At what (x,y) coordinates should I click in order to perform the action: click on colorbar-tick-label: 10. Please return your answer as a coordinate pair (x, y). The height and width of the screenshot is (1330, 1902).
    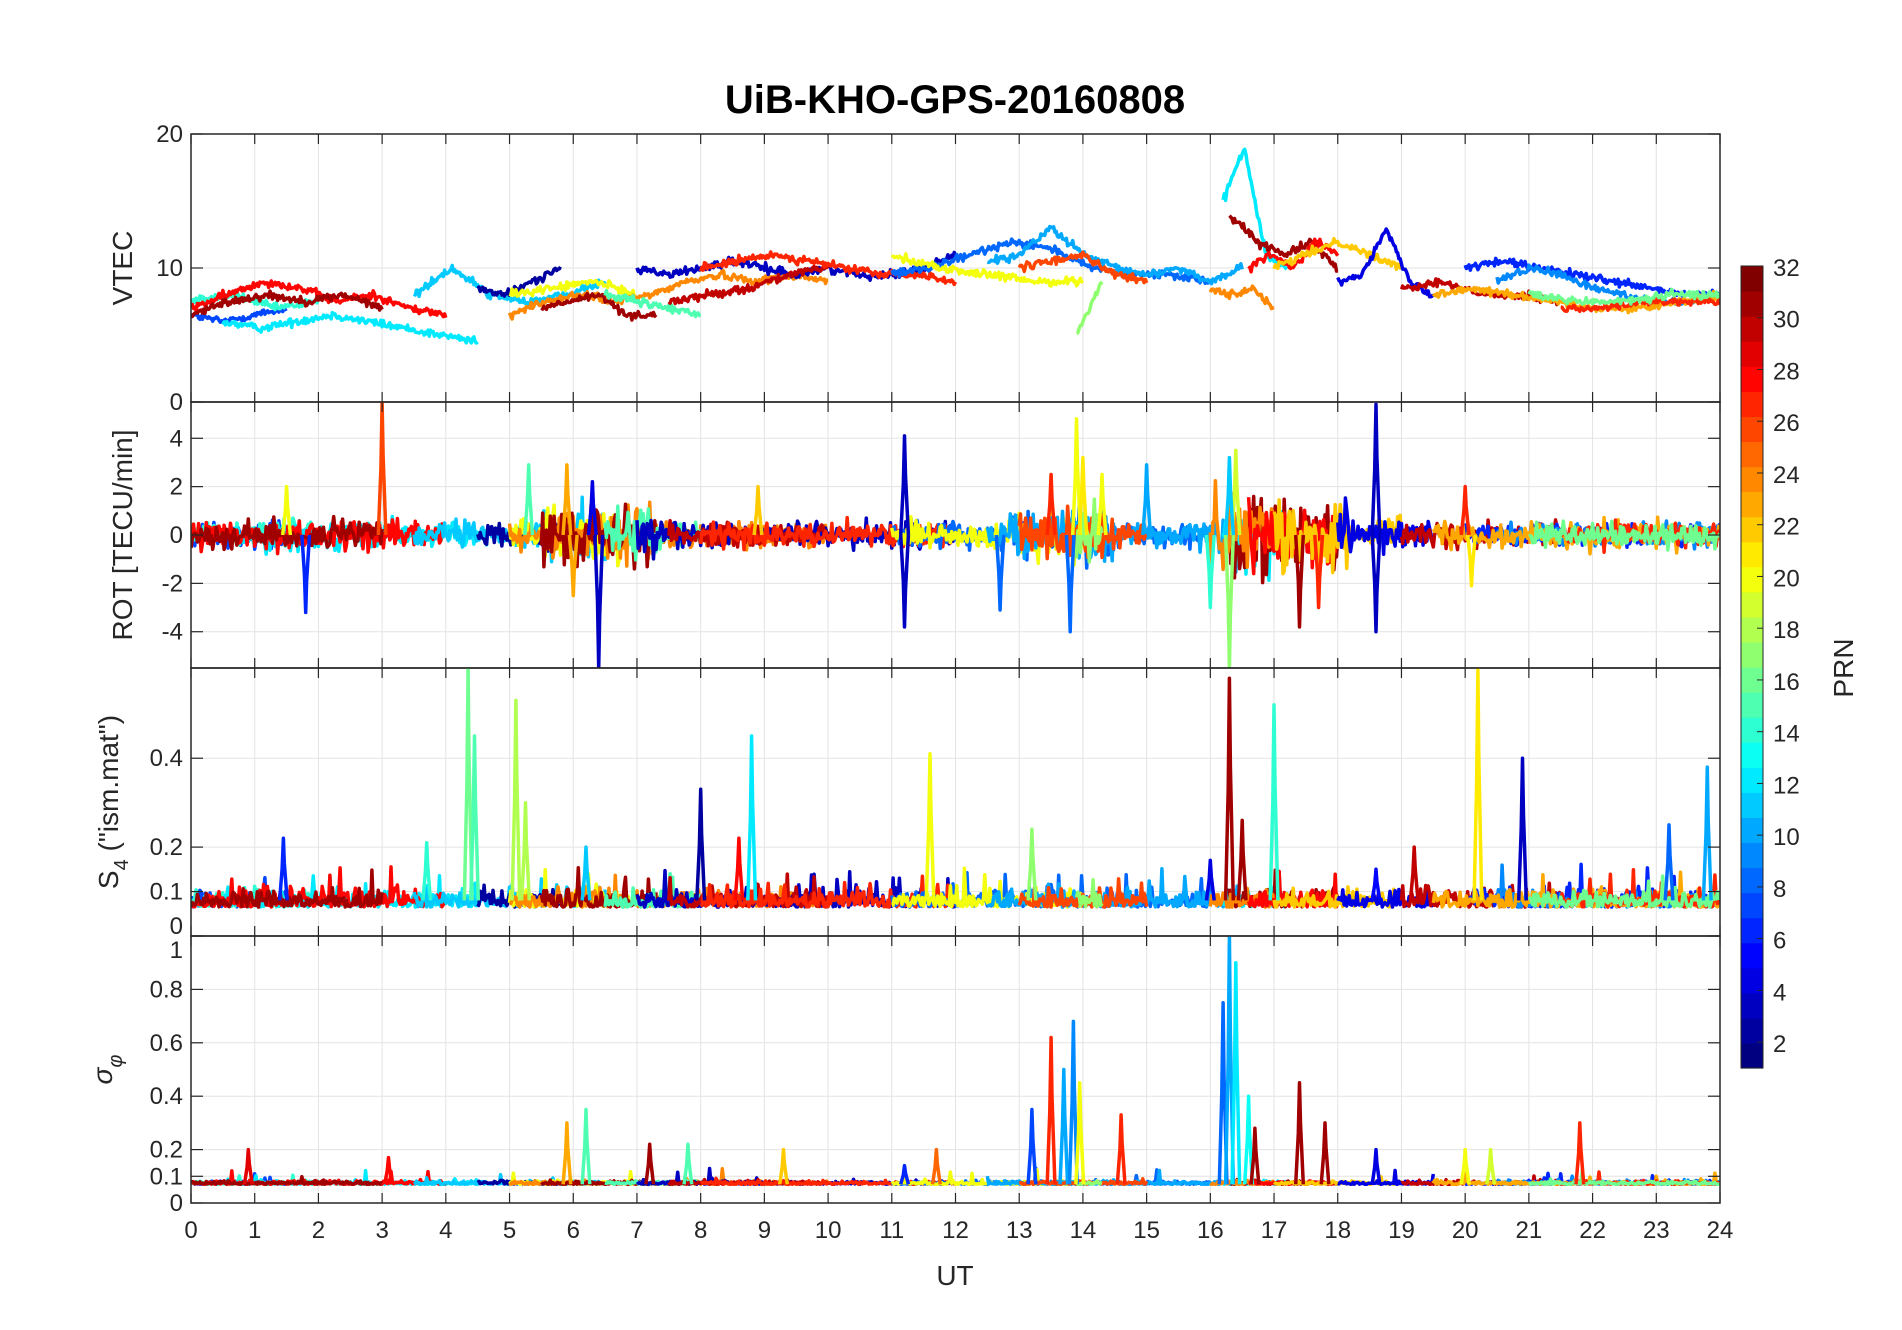
    Looking at the image, I should click on (1786, 837).